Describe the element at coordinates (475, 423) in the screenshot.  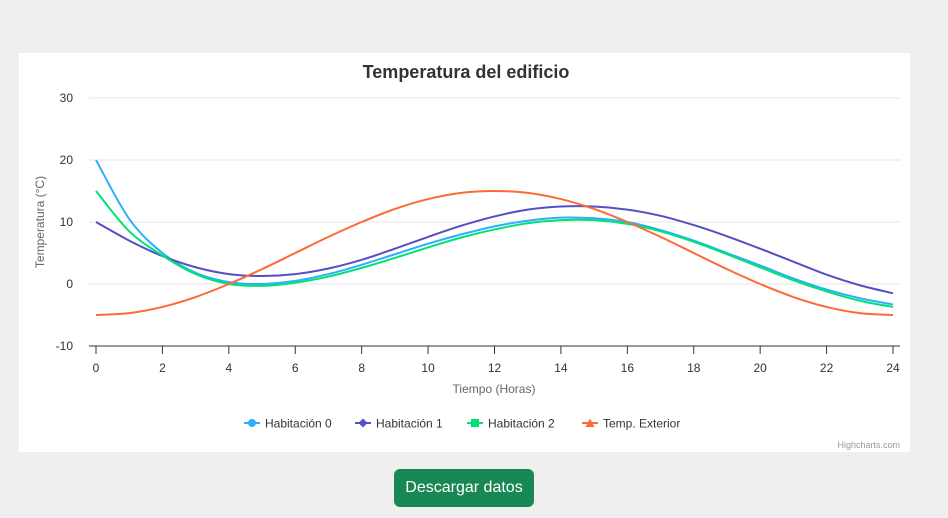
I see `legend-square-icon` at that location.